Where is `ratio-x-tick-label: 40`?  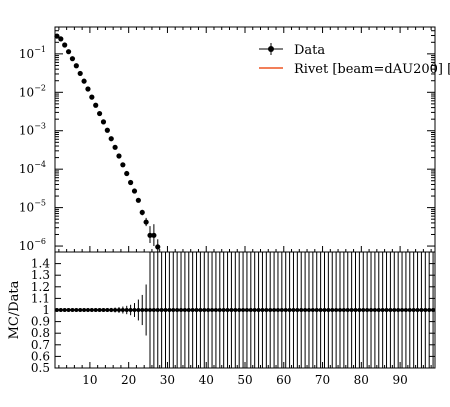
ratio-x-tick-label: 40 is located at coordinates (206, 380).